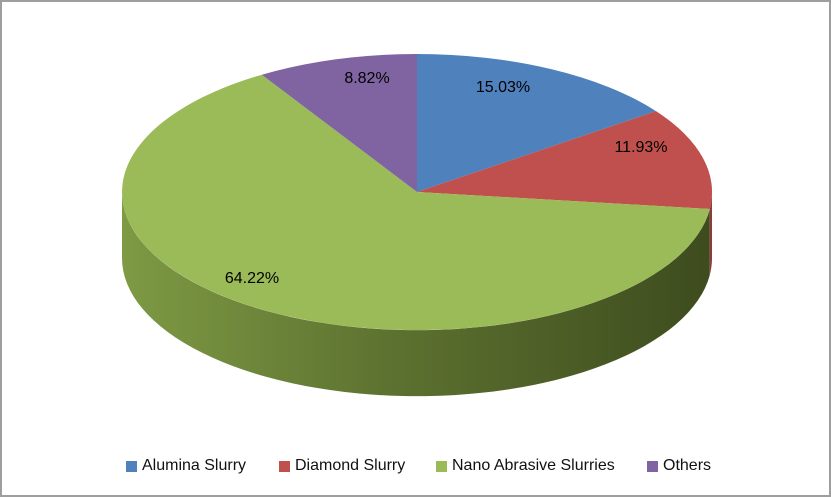  I want to click on pie-slice-diamond-slurry, so click(565, 160).